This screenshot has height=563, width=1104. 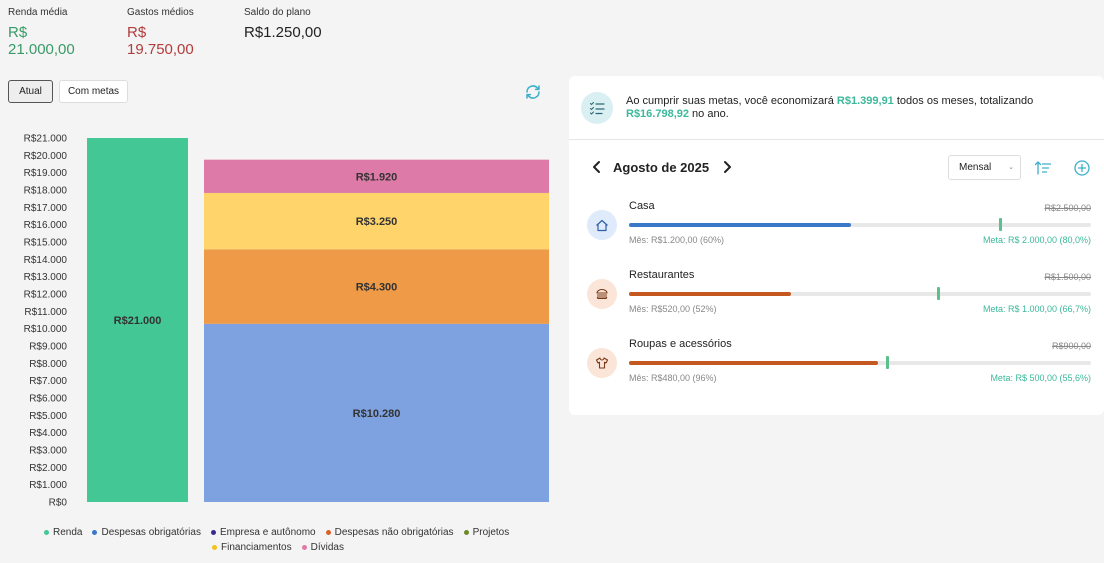 What do you see at coordinates (68, 532) in the screenshot?
I see `legend-label: Renda` at bounding box center [68, 532].